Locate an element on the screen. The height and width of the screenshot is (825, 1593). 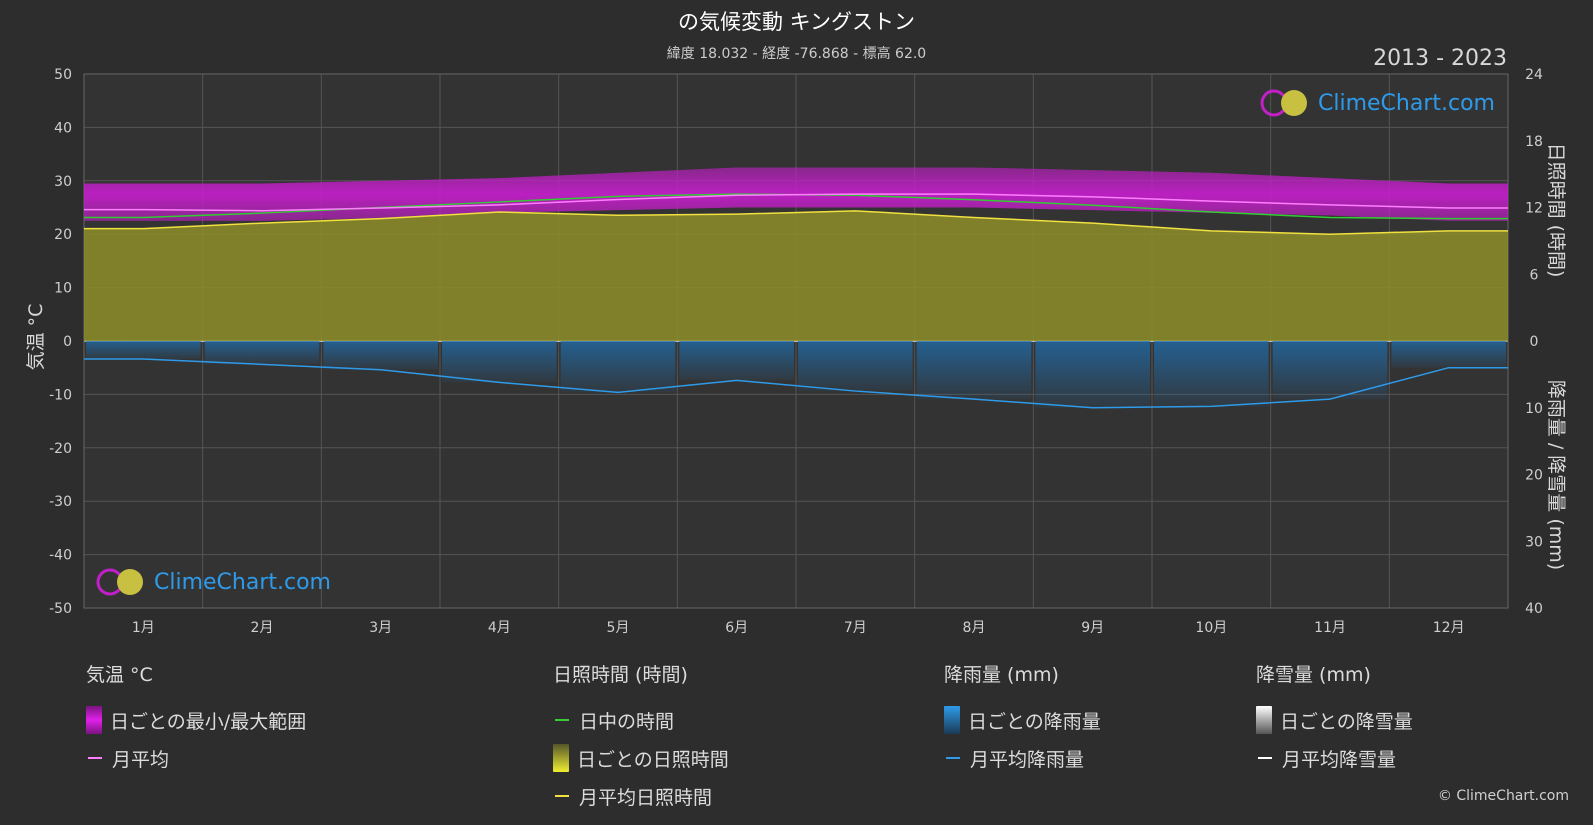
year-range: 2013 - 2023 is located at coordinates (1440, 58).